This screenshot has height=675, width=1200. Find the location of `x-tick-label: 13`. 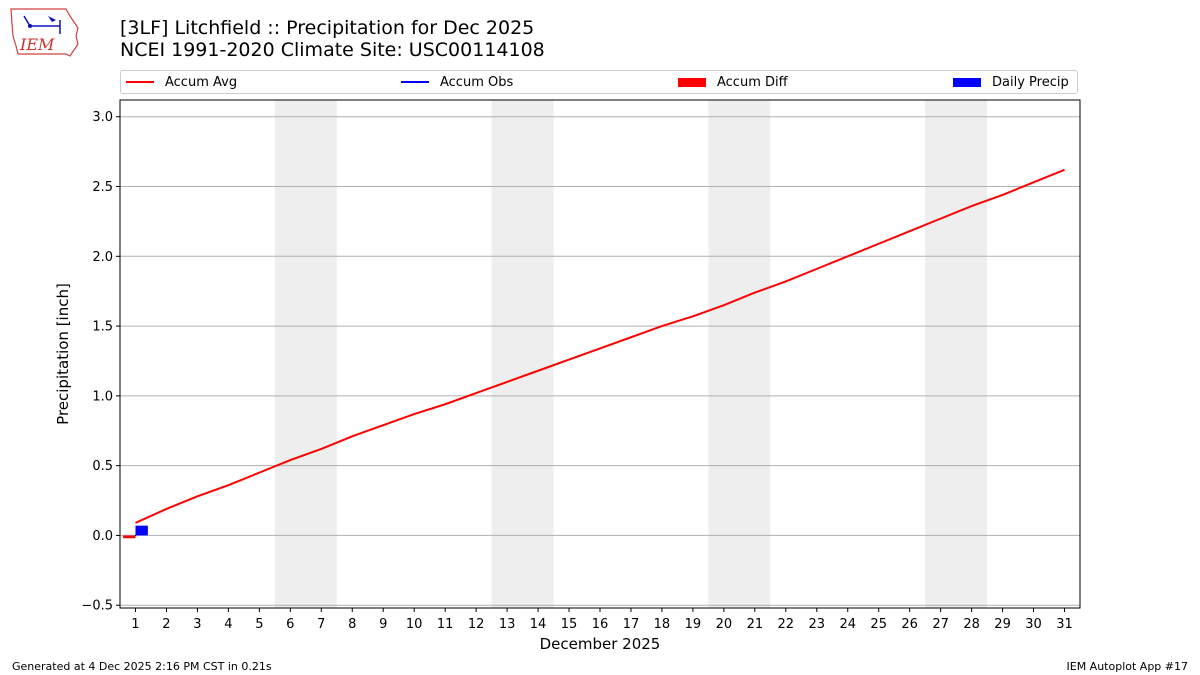

x-tick-label: 13 is located at coordinates (507, 624).